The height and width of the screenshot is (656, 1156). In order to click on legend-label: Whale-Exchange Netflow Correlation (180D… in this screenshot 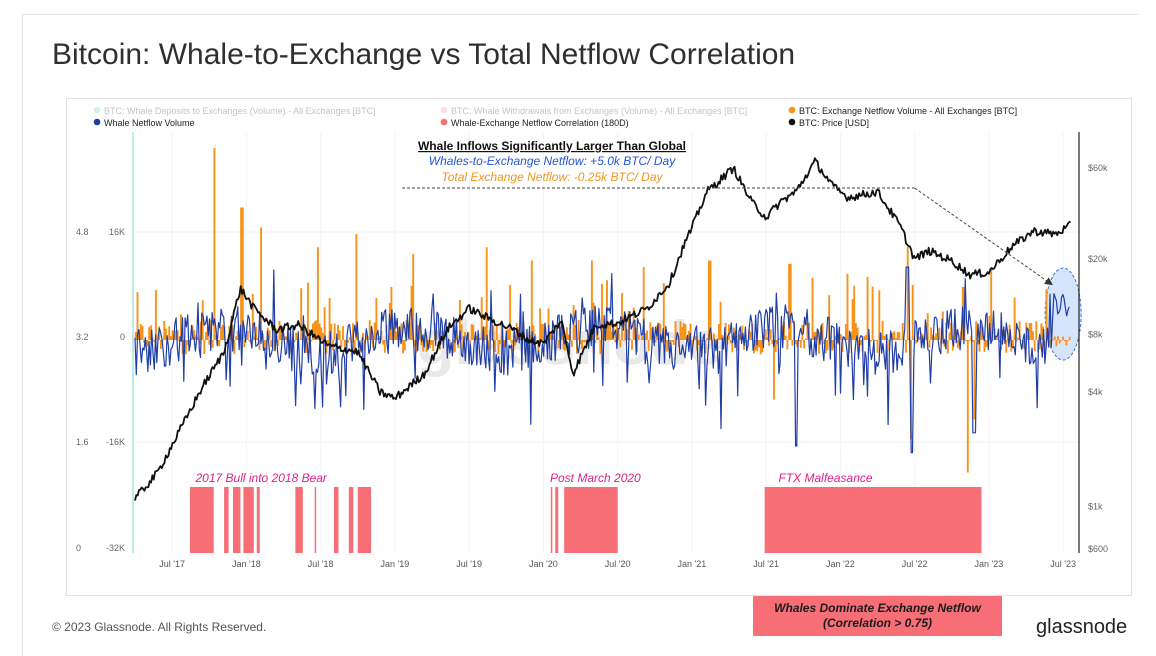, I will do `click(540, 123)`.